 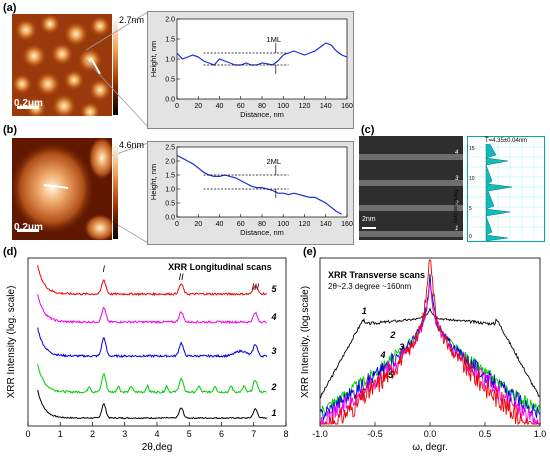 What do you see at coordinates (283, 106) in the screenshot?
I see `profile-a-xtick-label-5: 100` at bounding box center [283, 106].